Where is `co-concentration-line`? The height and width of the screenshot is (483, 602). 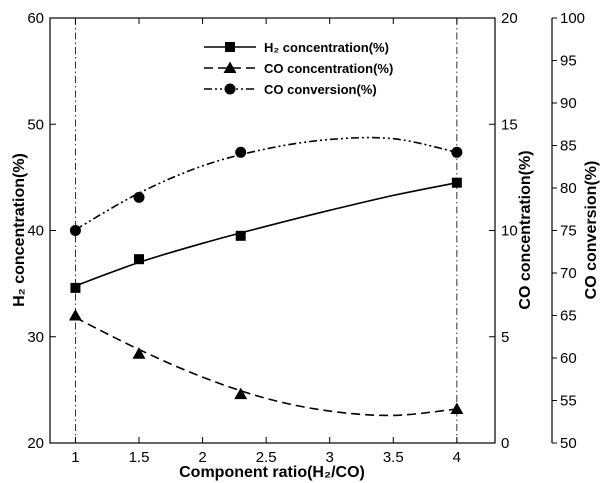
co-concentration-line is located at coordinates (266, 366).